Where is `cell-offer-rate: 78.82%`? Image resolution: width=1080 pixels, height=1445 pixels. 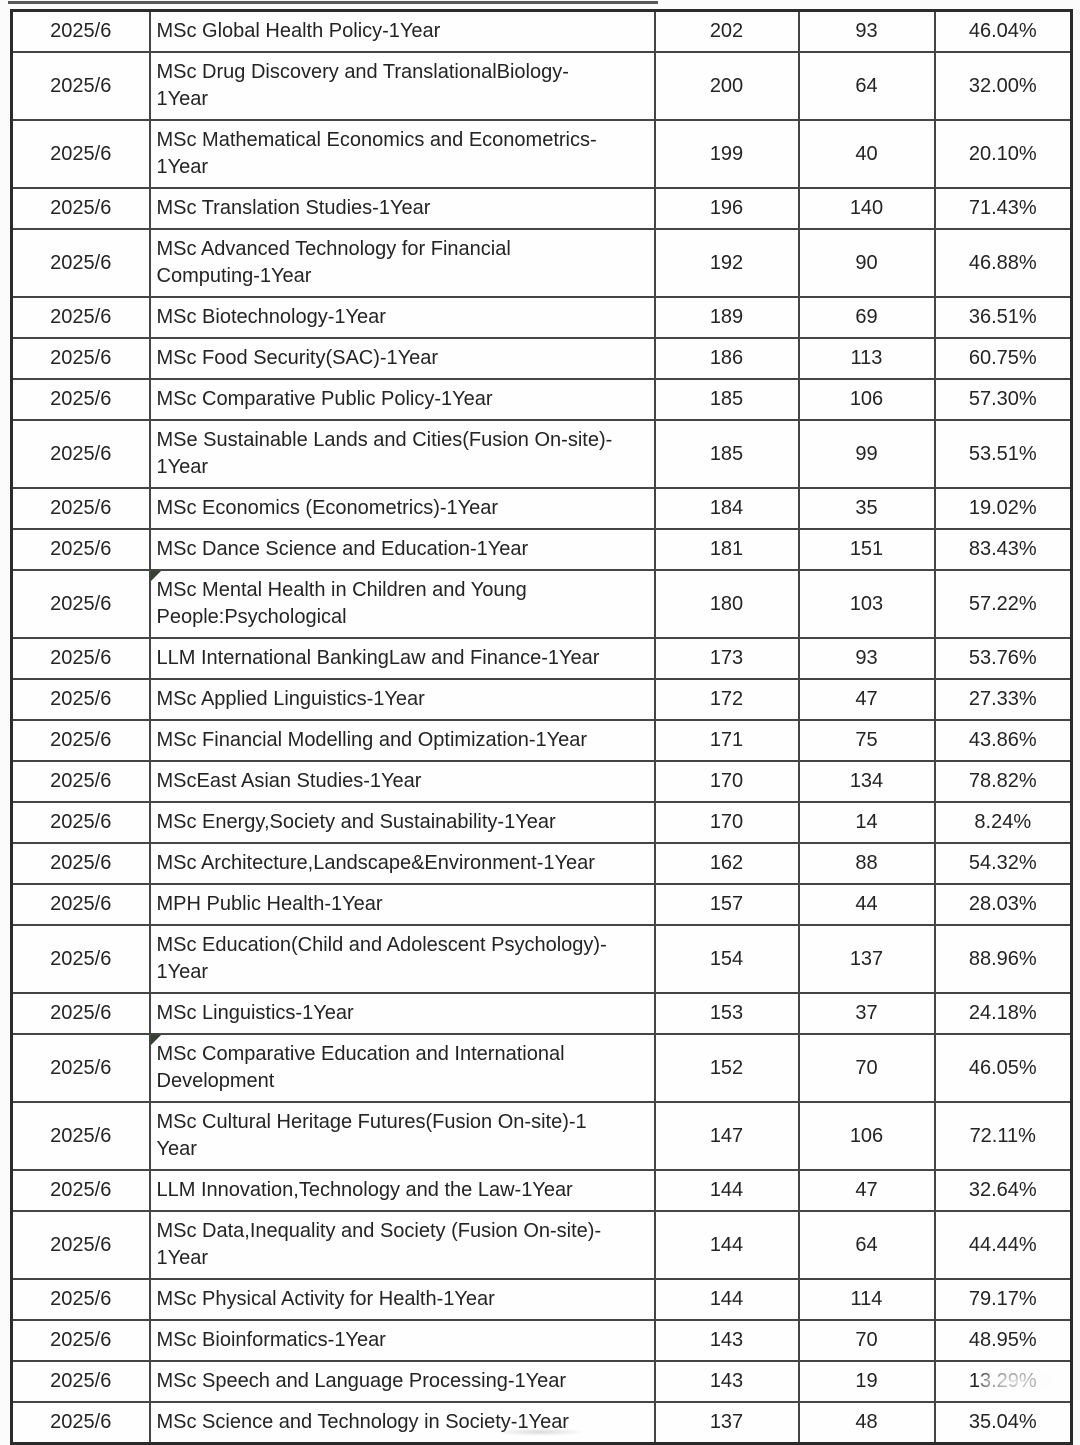 cell-offer-rate: 78.82% is located at coordinates (1003, 781).